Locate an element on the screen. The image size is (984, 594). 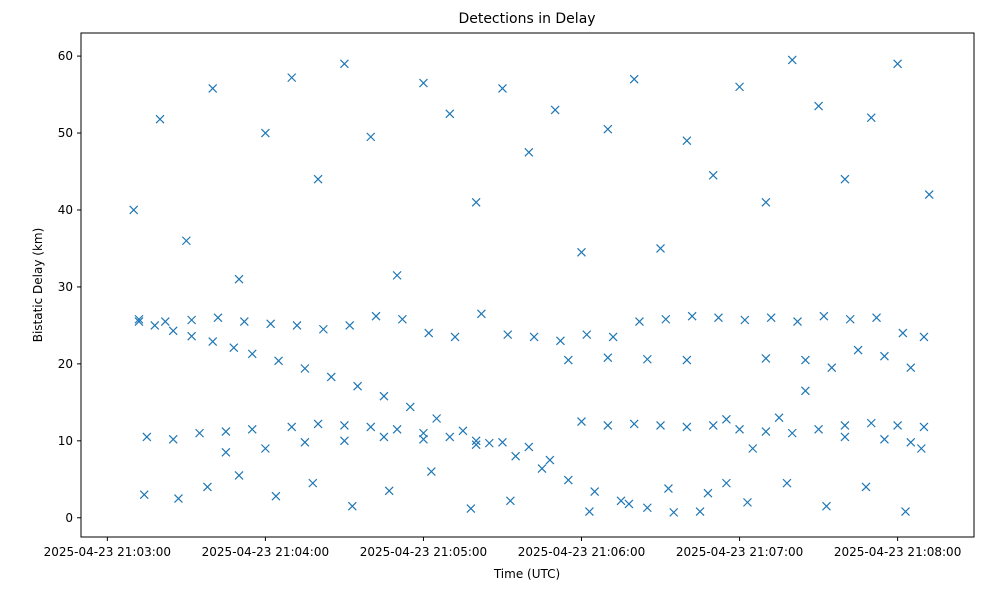
y-tick-label: 40 is located at coordinates (65, 210).